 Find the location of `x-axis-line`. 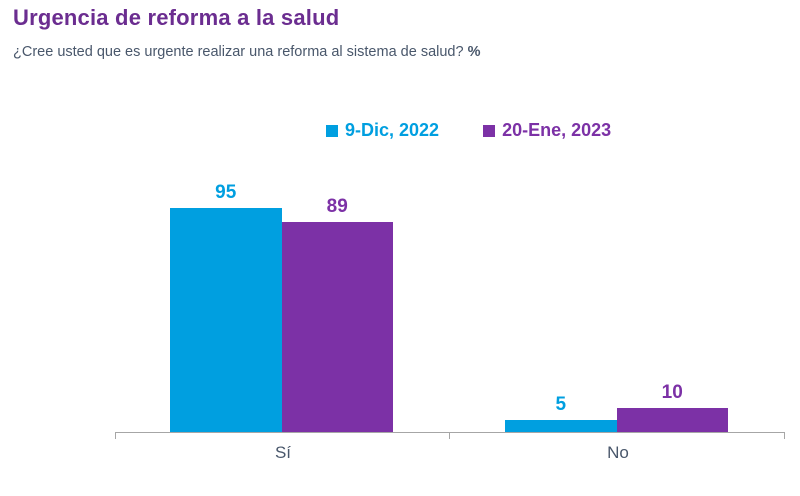

x-axis-line is located at coordinates (450, 432).